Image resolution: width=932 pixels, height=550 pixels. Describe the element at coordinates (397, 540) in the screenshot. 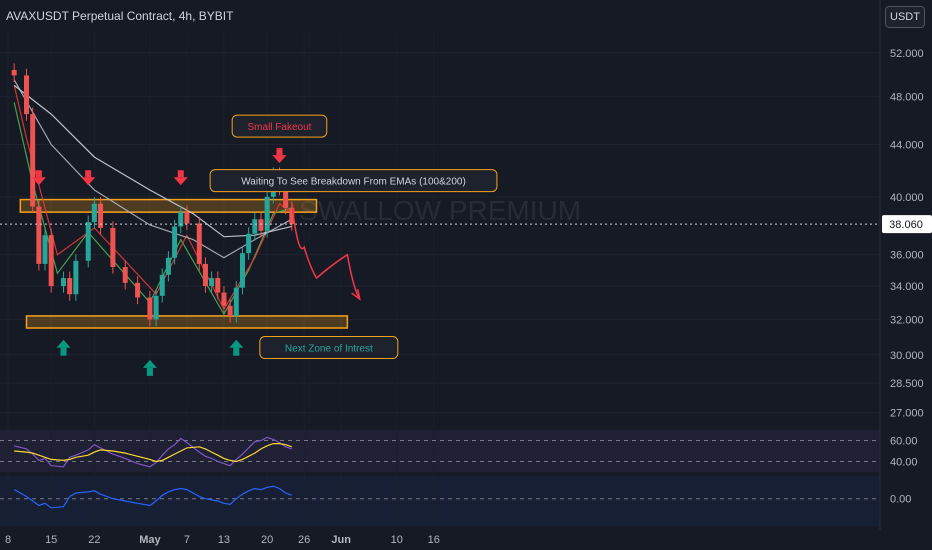

I see `x-tick-label: 10` at that location.